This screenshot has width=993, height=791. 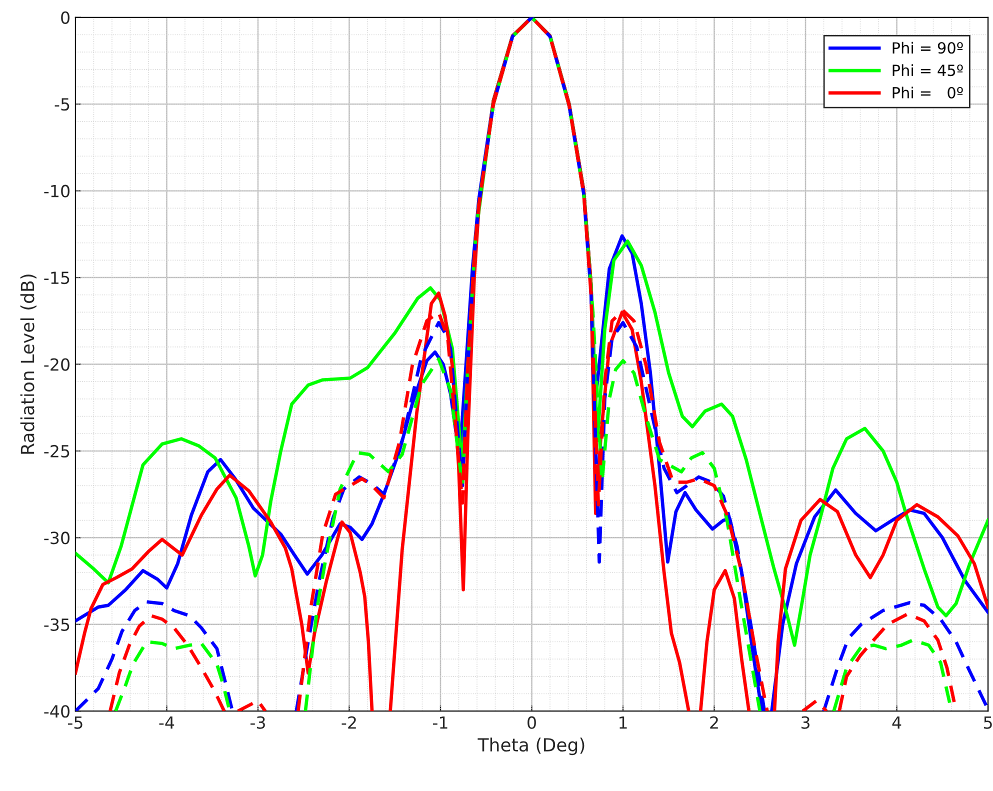 I want to click on x-tick-label: 4, so click(x=897, y=722).